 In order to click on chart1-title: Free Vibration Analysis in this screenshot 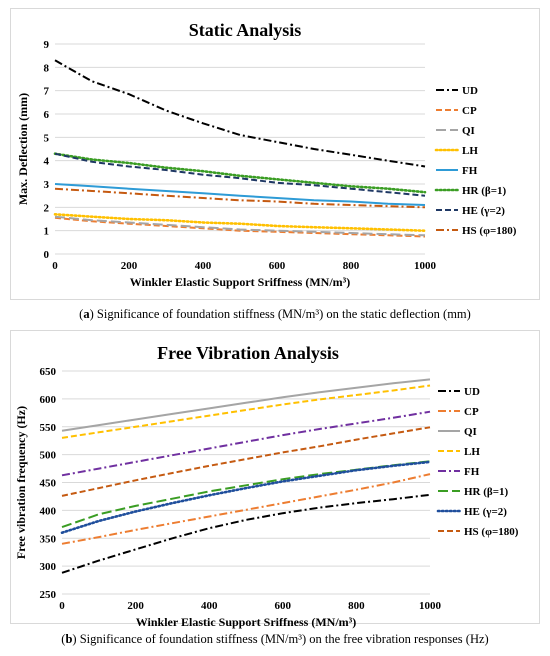, I will do `click(248, 353)`.